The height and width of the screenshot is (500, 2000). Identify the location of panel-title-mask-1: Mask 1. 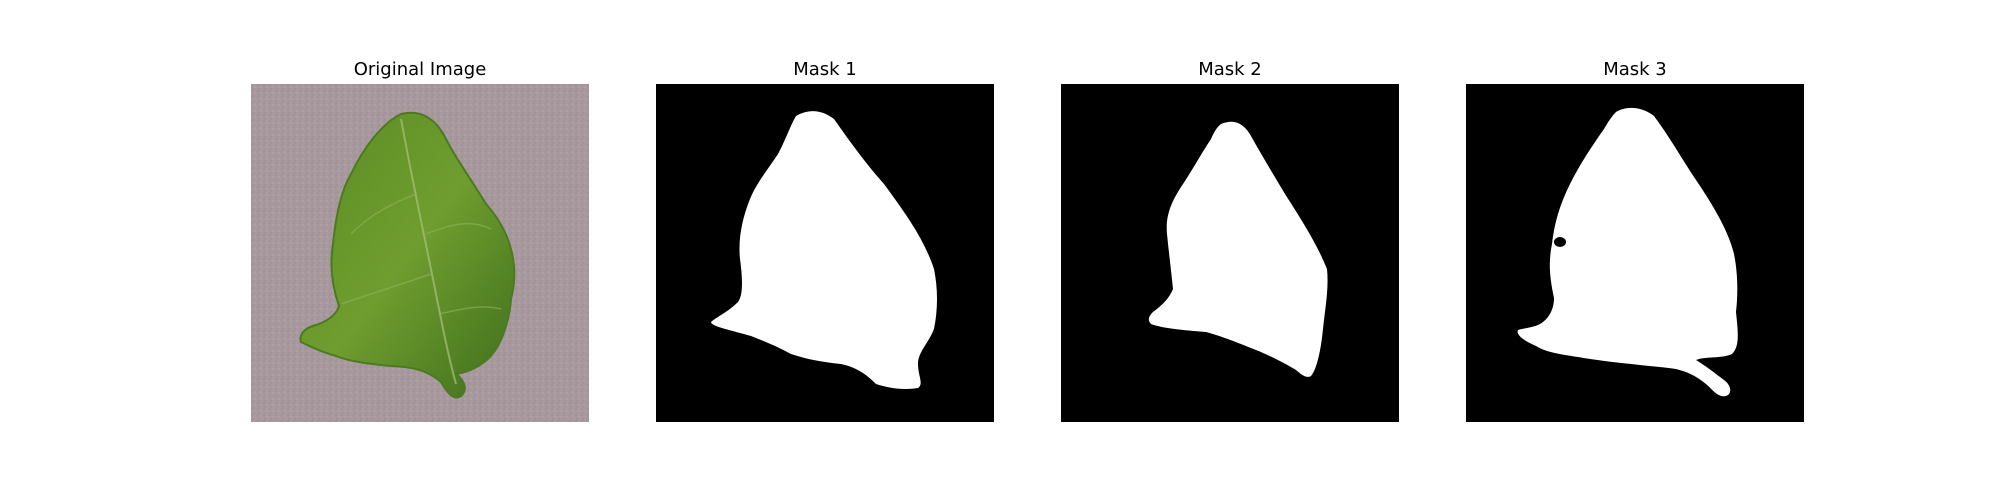
(825, 69).